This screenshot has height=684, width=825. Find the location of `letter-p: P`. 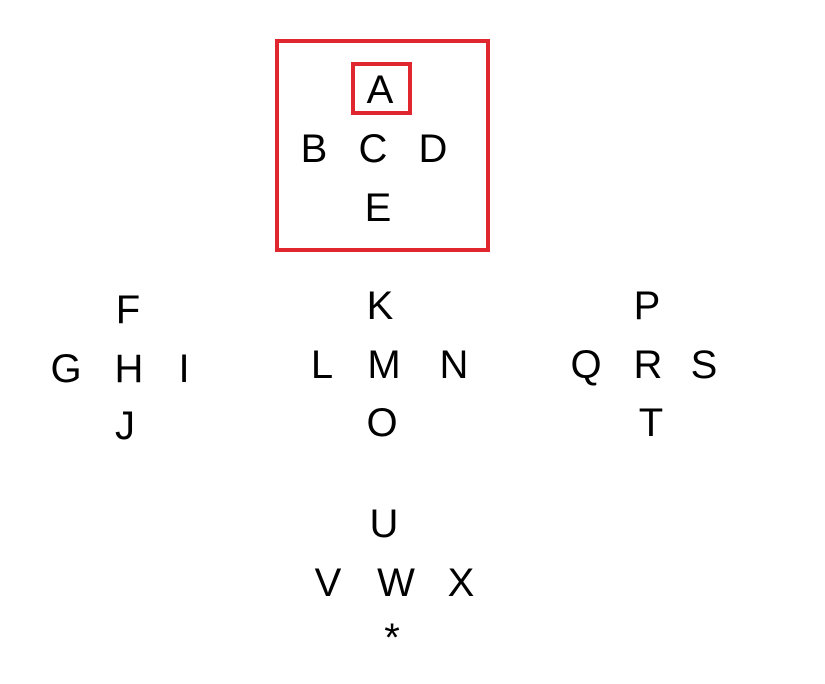

letter-p: P is located at coordinates (647, 306).